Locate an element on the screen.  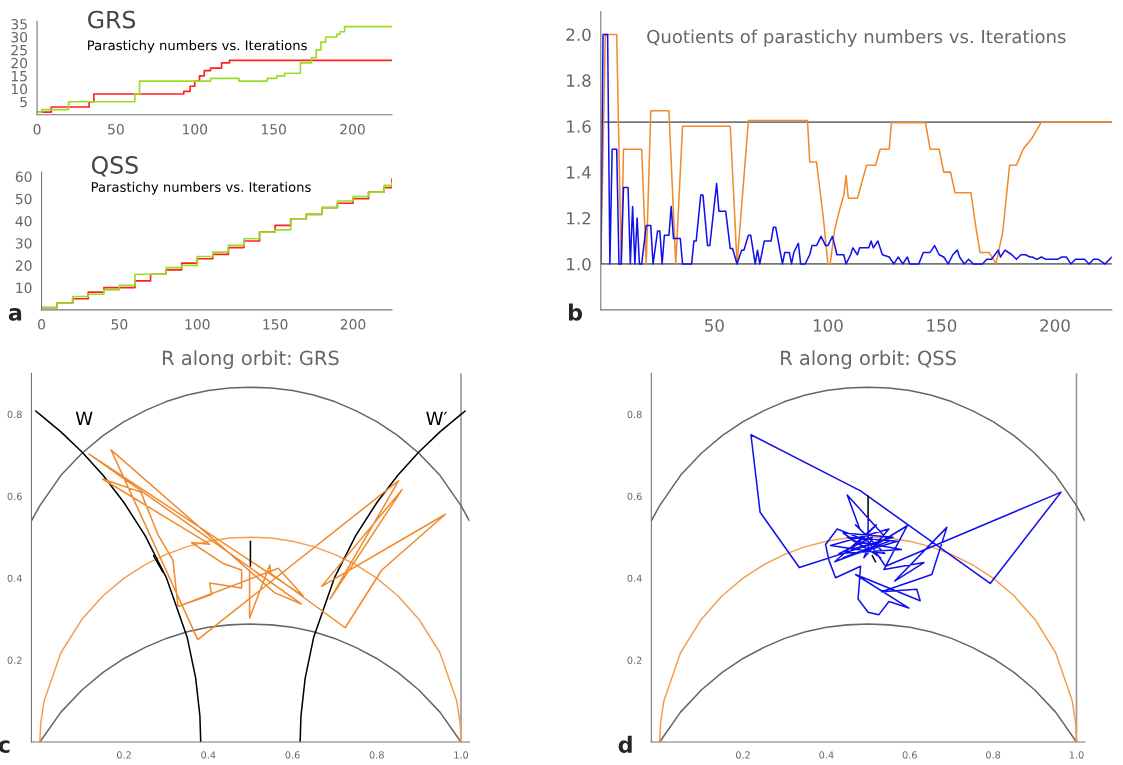
annotation: W′ is located at coordinates (437, 418).